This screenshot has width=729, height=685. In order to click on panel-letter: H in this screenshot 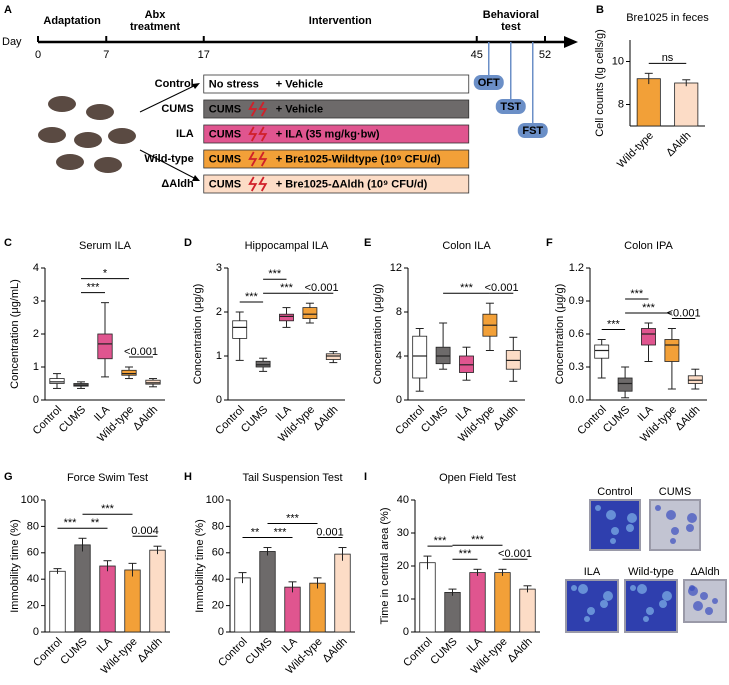, I will do `click(188, 477)`.